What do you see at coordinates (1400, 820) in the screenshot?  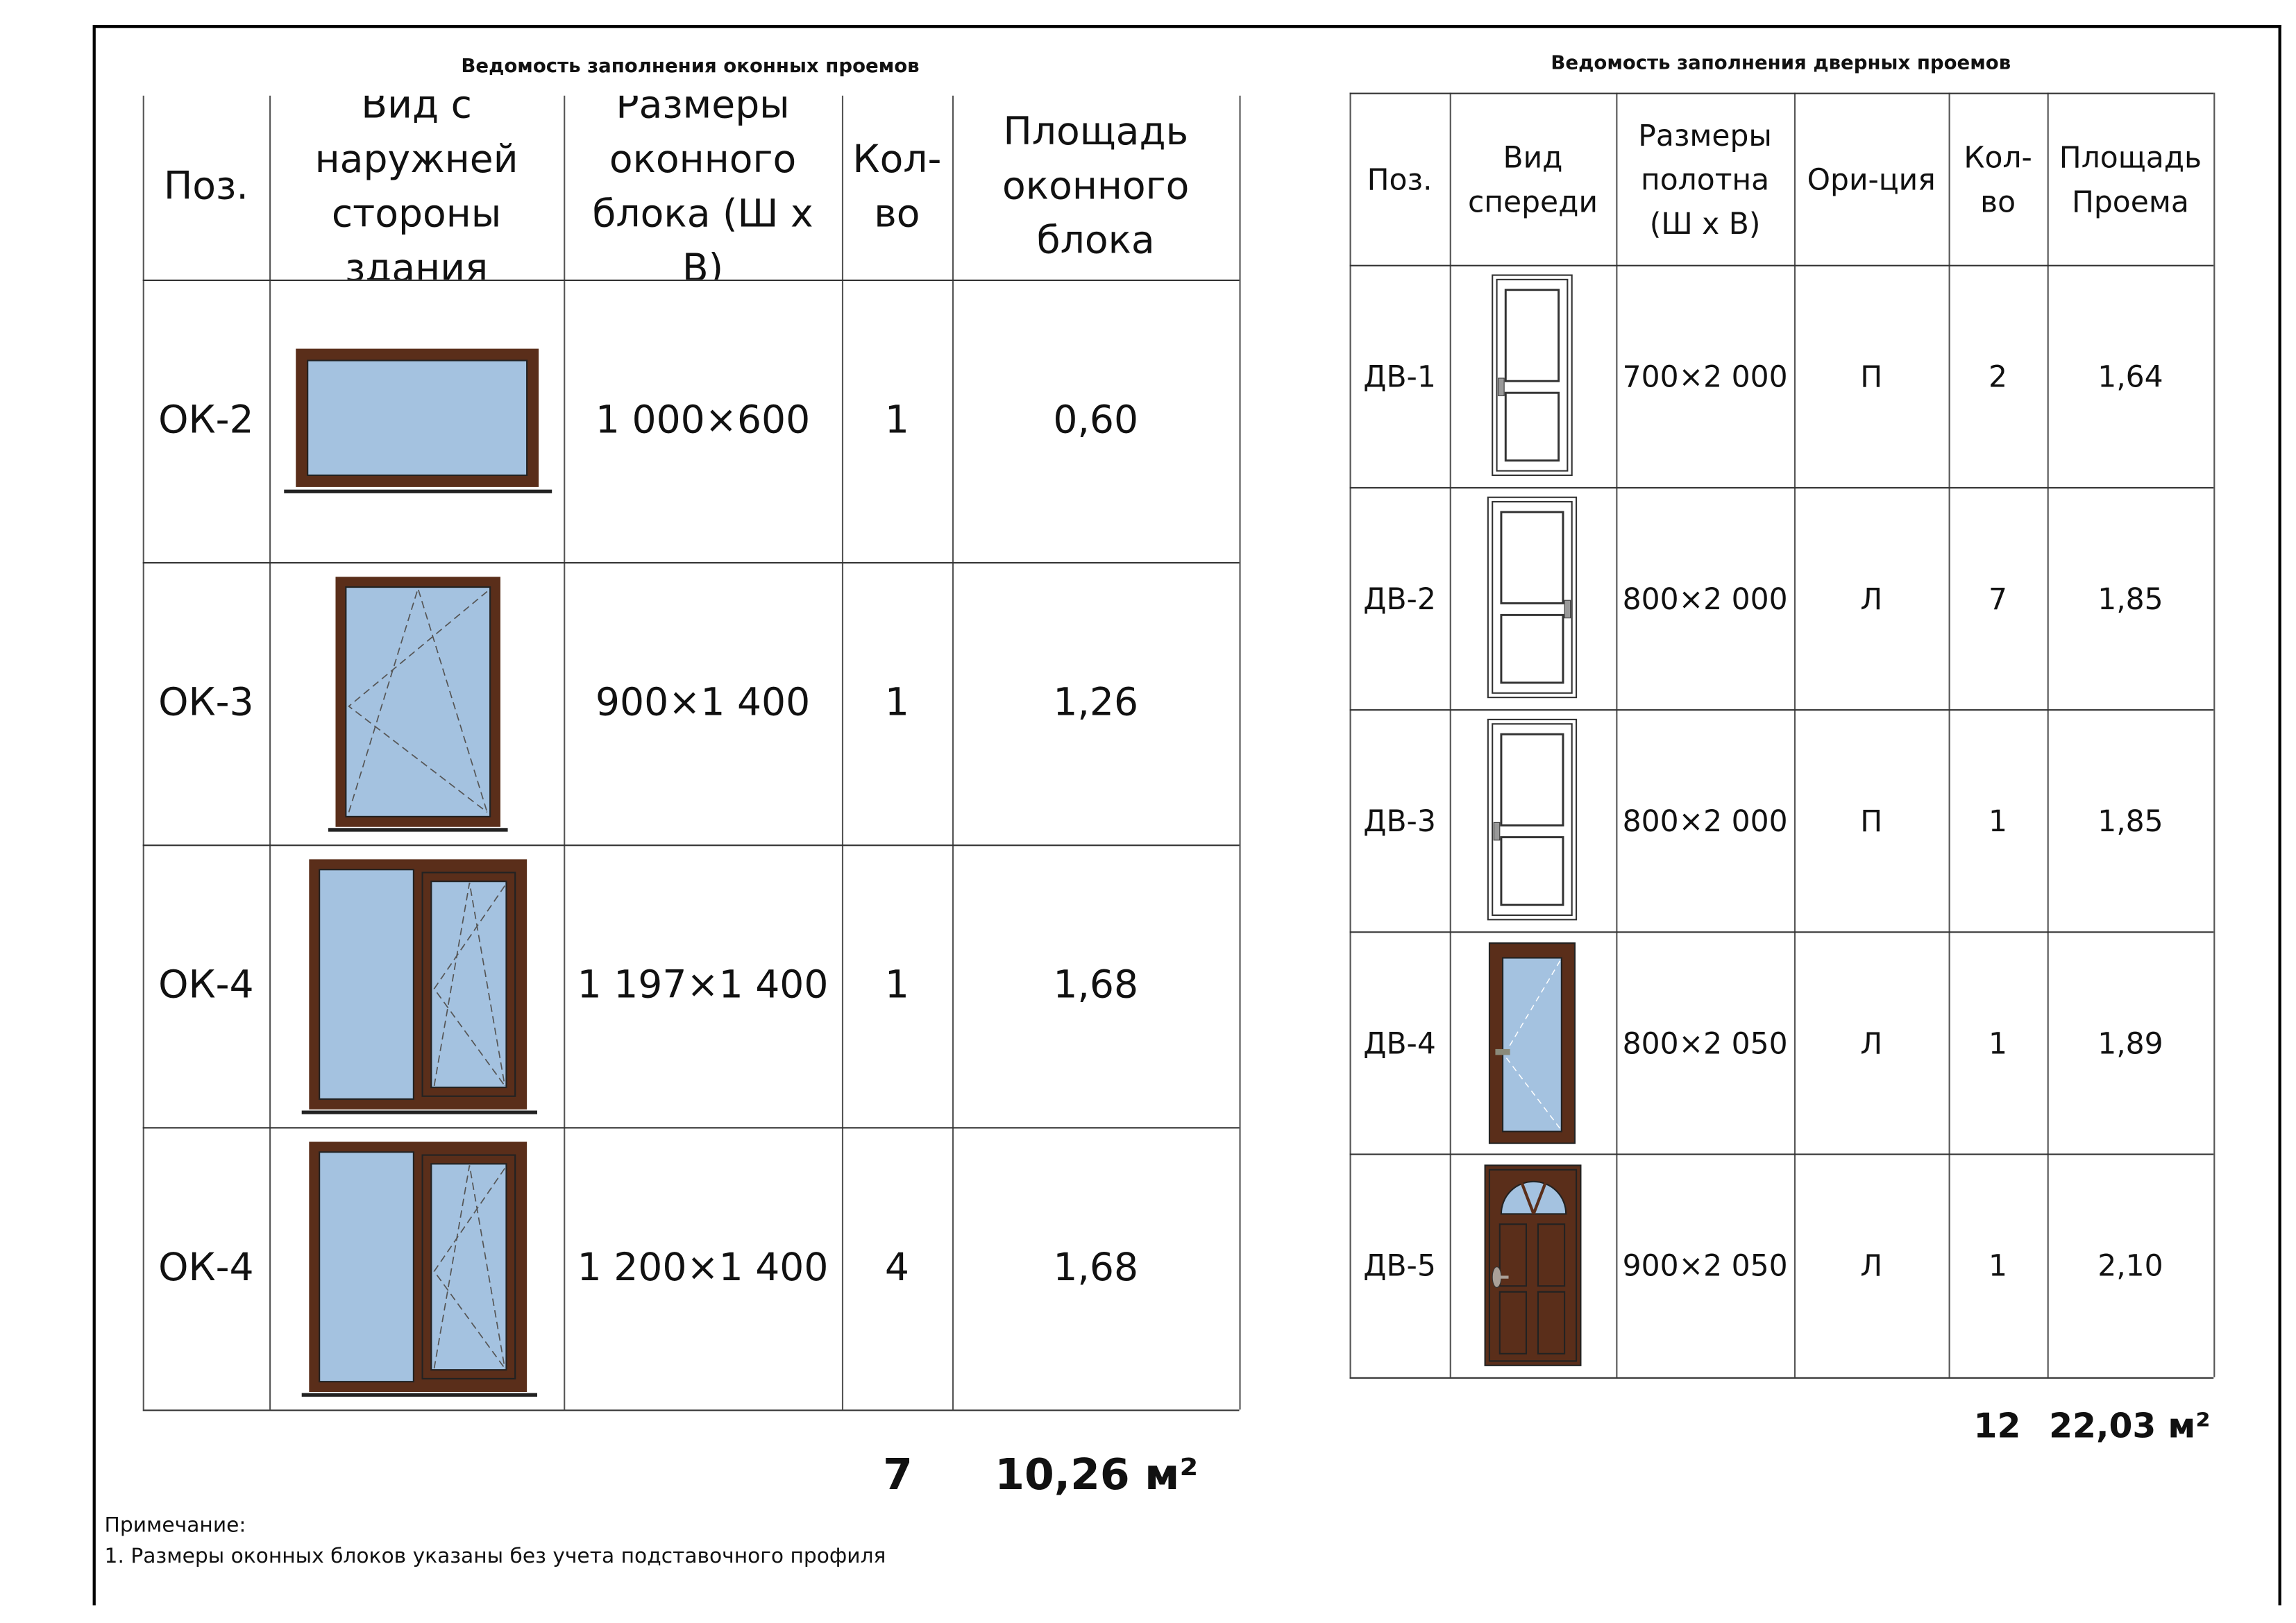 I see `door-pos-text: ДВ-3` at bounding box center [1400, 820].